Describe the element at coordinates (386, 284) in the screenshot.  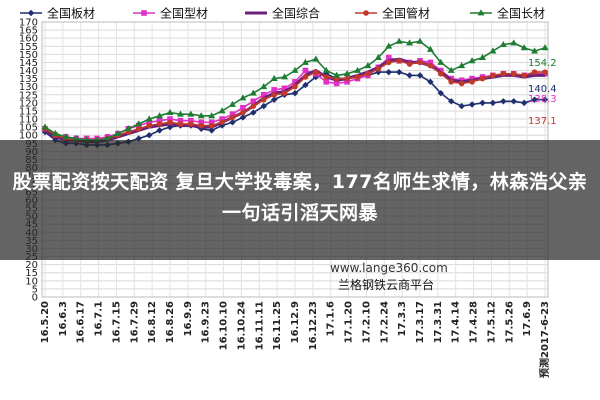
I see `watermark-platform: 兰格钢铁云商平台` at that location.